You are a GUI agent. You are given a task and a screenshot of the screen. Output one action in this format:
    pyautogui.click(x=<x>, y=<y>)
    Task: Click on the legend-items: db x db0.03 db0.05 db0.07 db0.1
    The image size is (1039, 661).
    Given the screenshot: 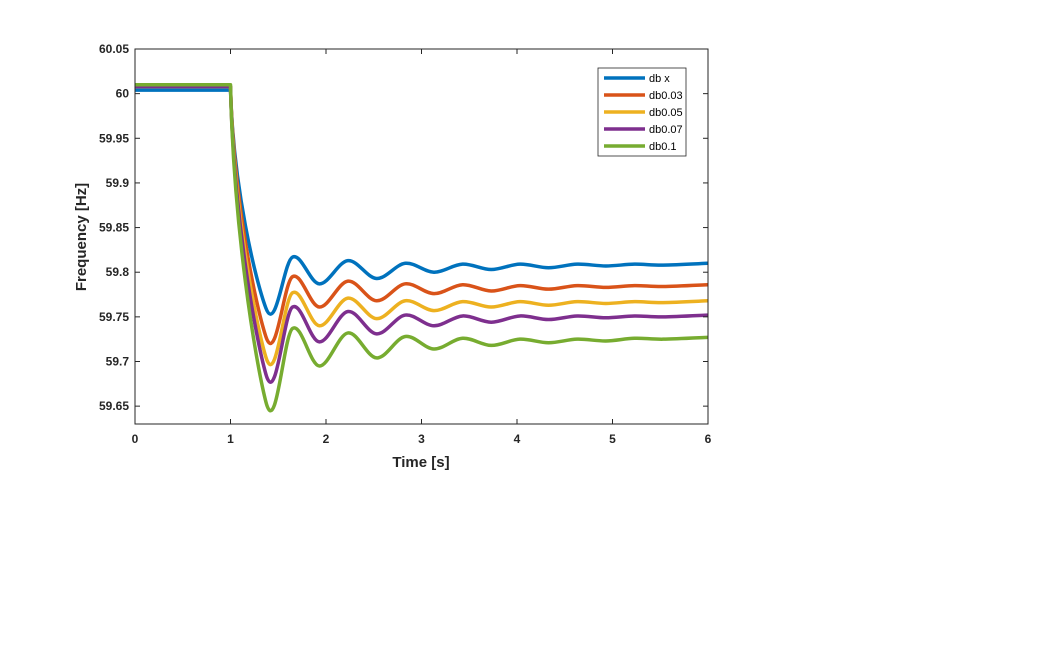 What is the action you would take?
    pyautogui.click(x=643, y=113)
    